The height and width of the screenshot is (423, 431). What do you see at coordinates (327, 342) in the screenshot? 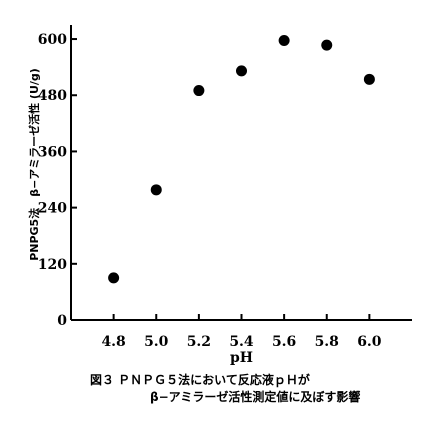
I see `x-tick-label: 5.8` at bounding box center [327, 342].